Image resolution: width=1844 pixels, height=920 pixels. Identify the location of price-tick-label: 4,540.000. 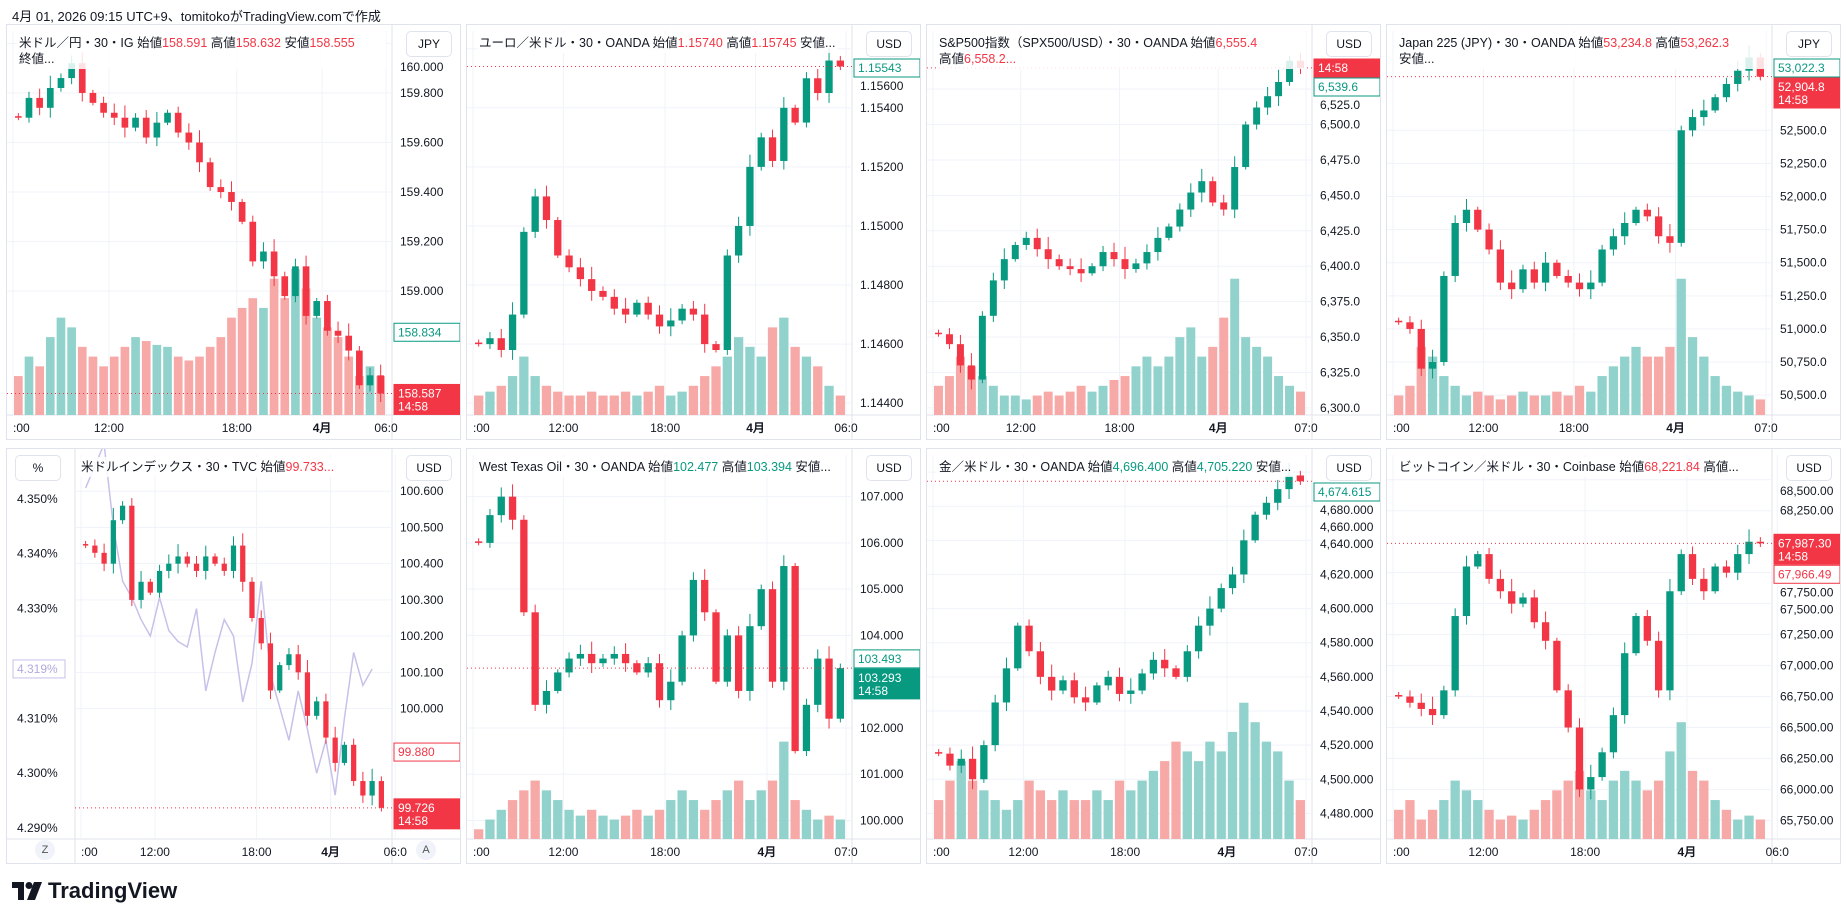
(1347, 711).